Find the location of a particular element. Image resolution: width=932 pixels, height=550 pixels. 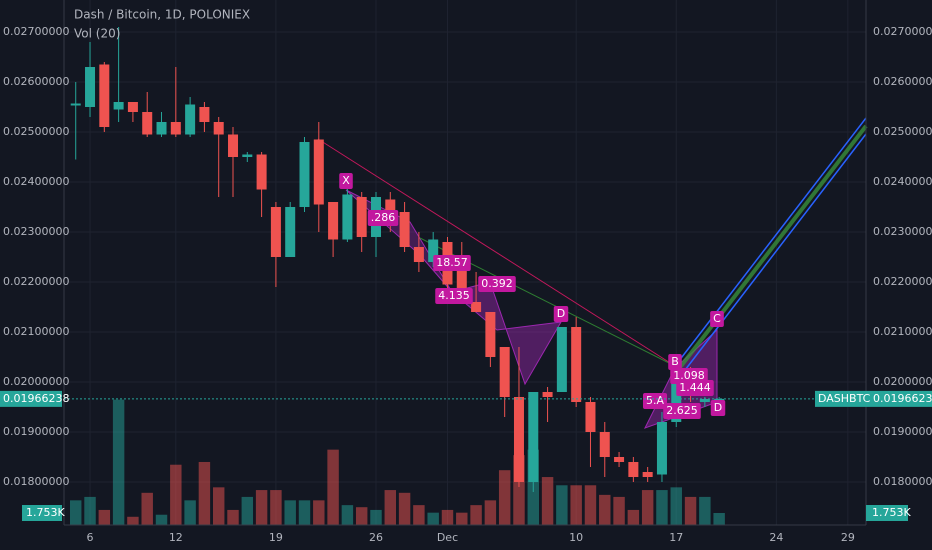

pattern-label: 18.57 is located at coordinates (452, 263).